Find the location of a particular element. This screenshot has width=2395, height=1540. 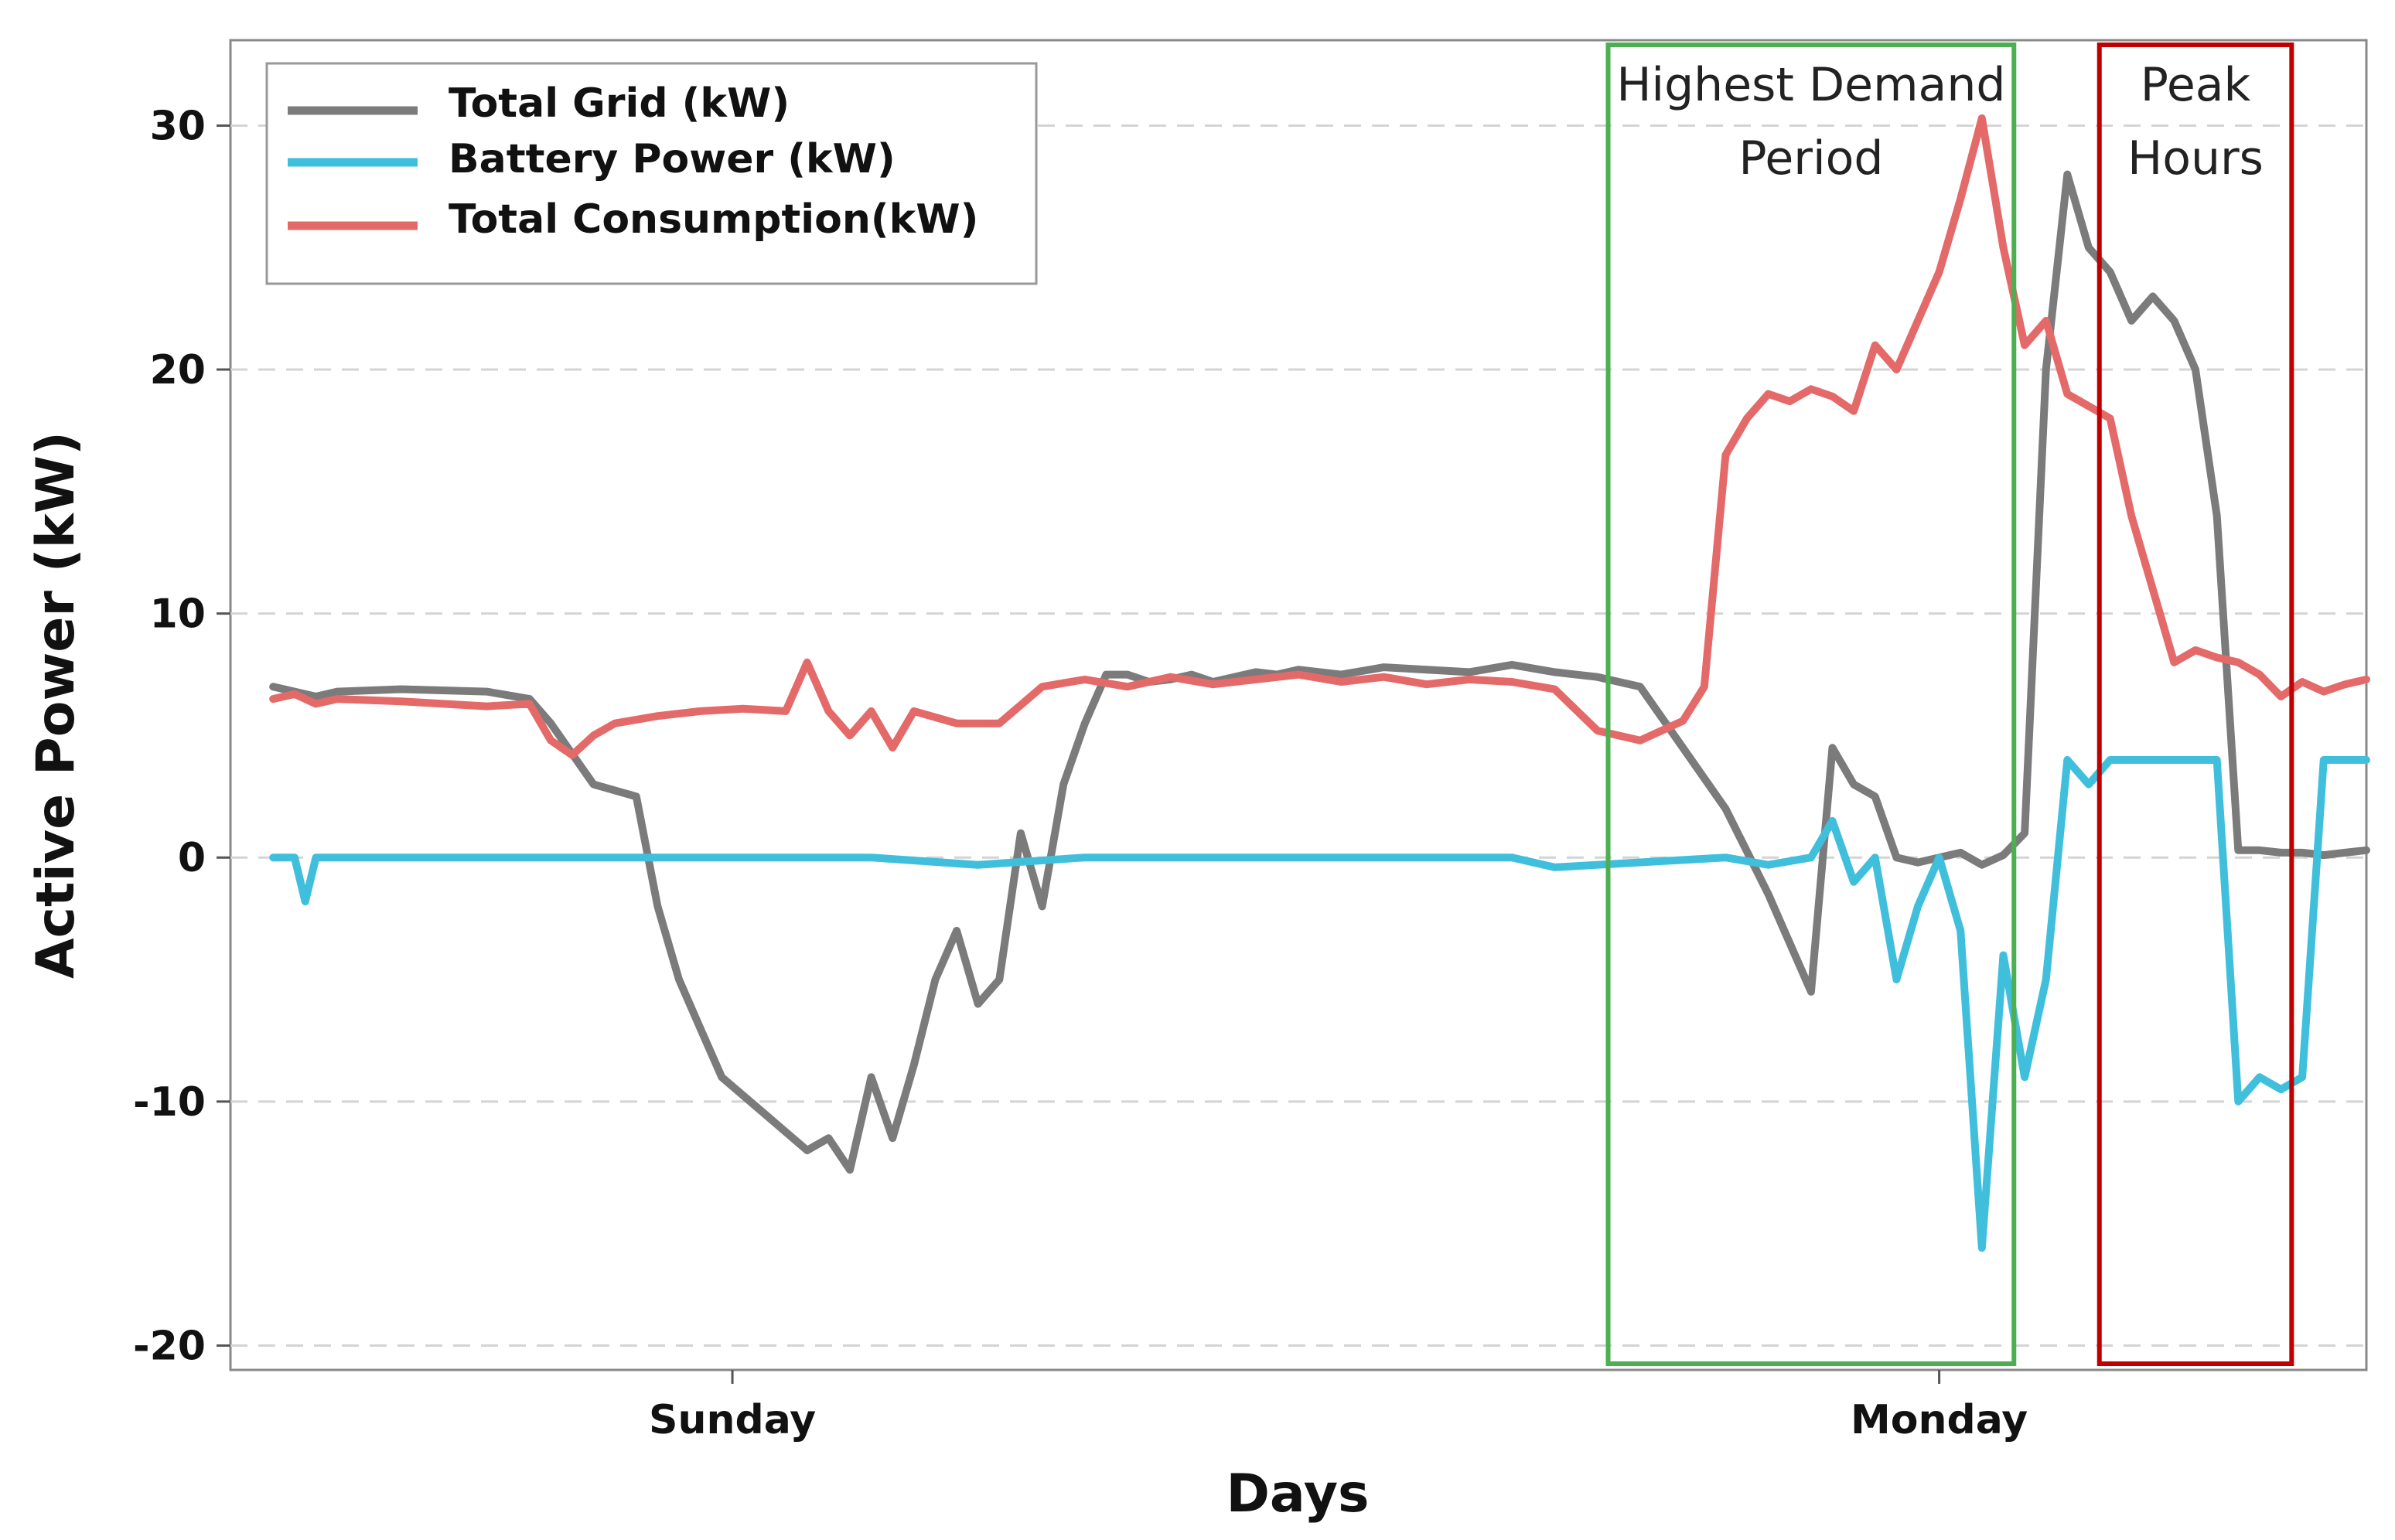

x-axis-title: Days is located at coordinates (1298, 1494).